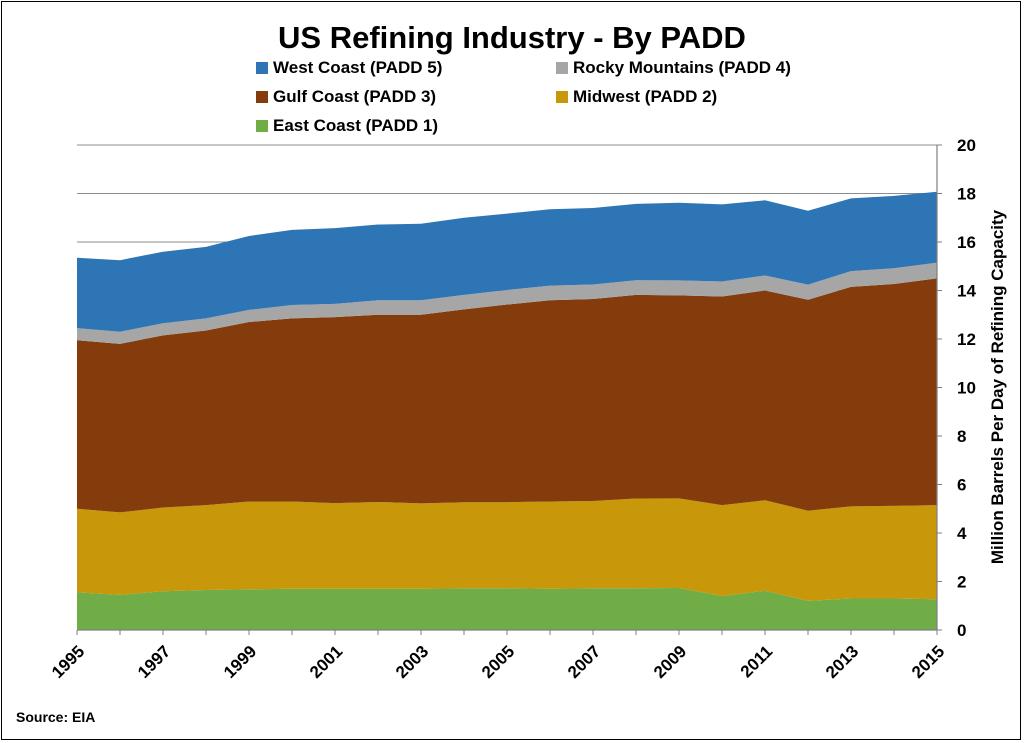 The width and height of the screenshot is (1024, 743). I want to click on y-tick-label: 4, so click(962, 533).